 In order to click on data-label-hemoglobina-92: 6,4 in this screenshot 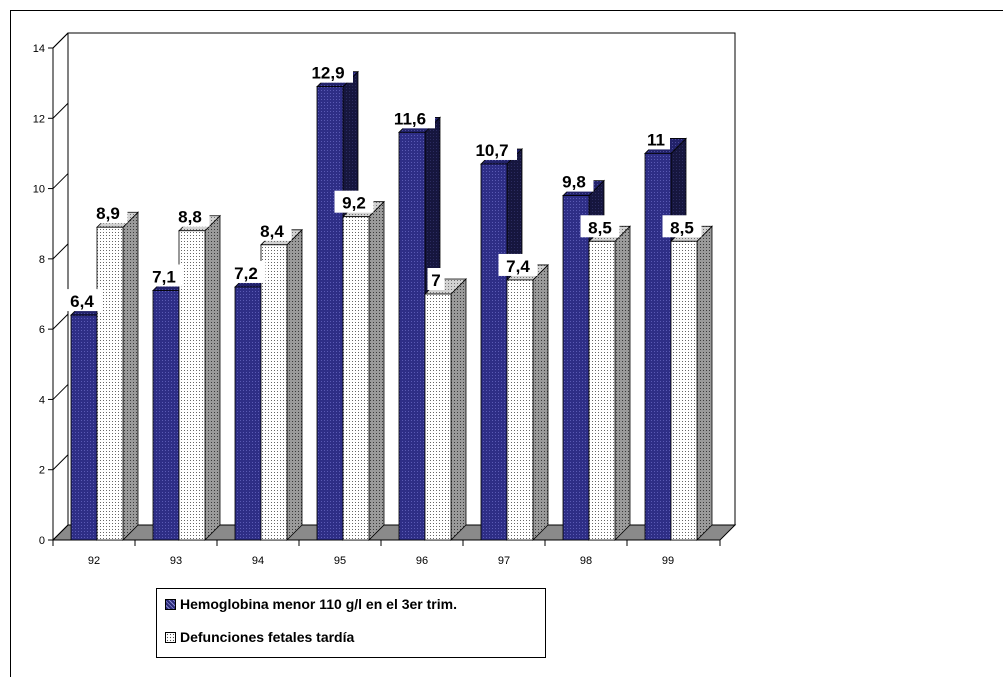, I will do `click(82, 301)`.